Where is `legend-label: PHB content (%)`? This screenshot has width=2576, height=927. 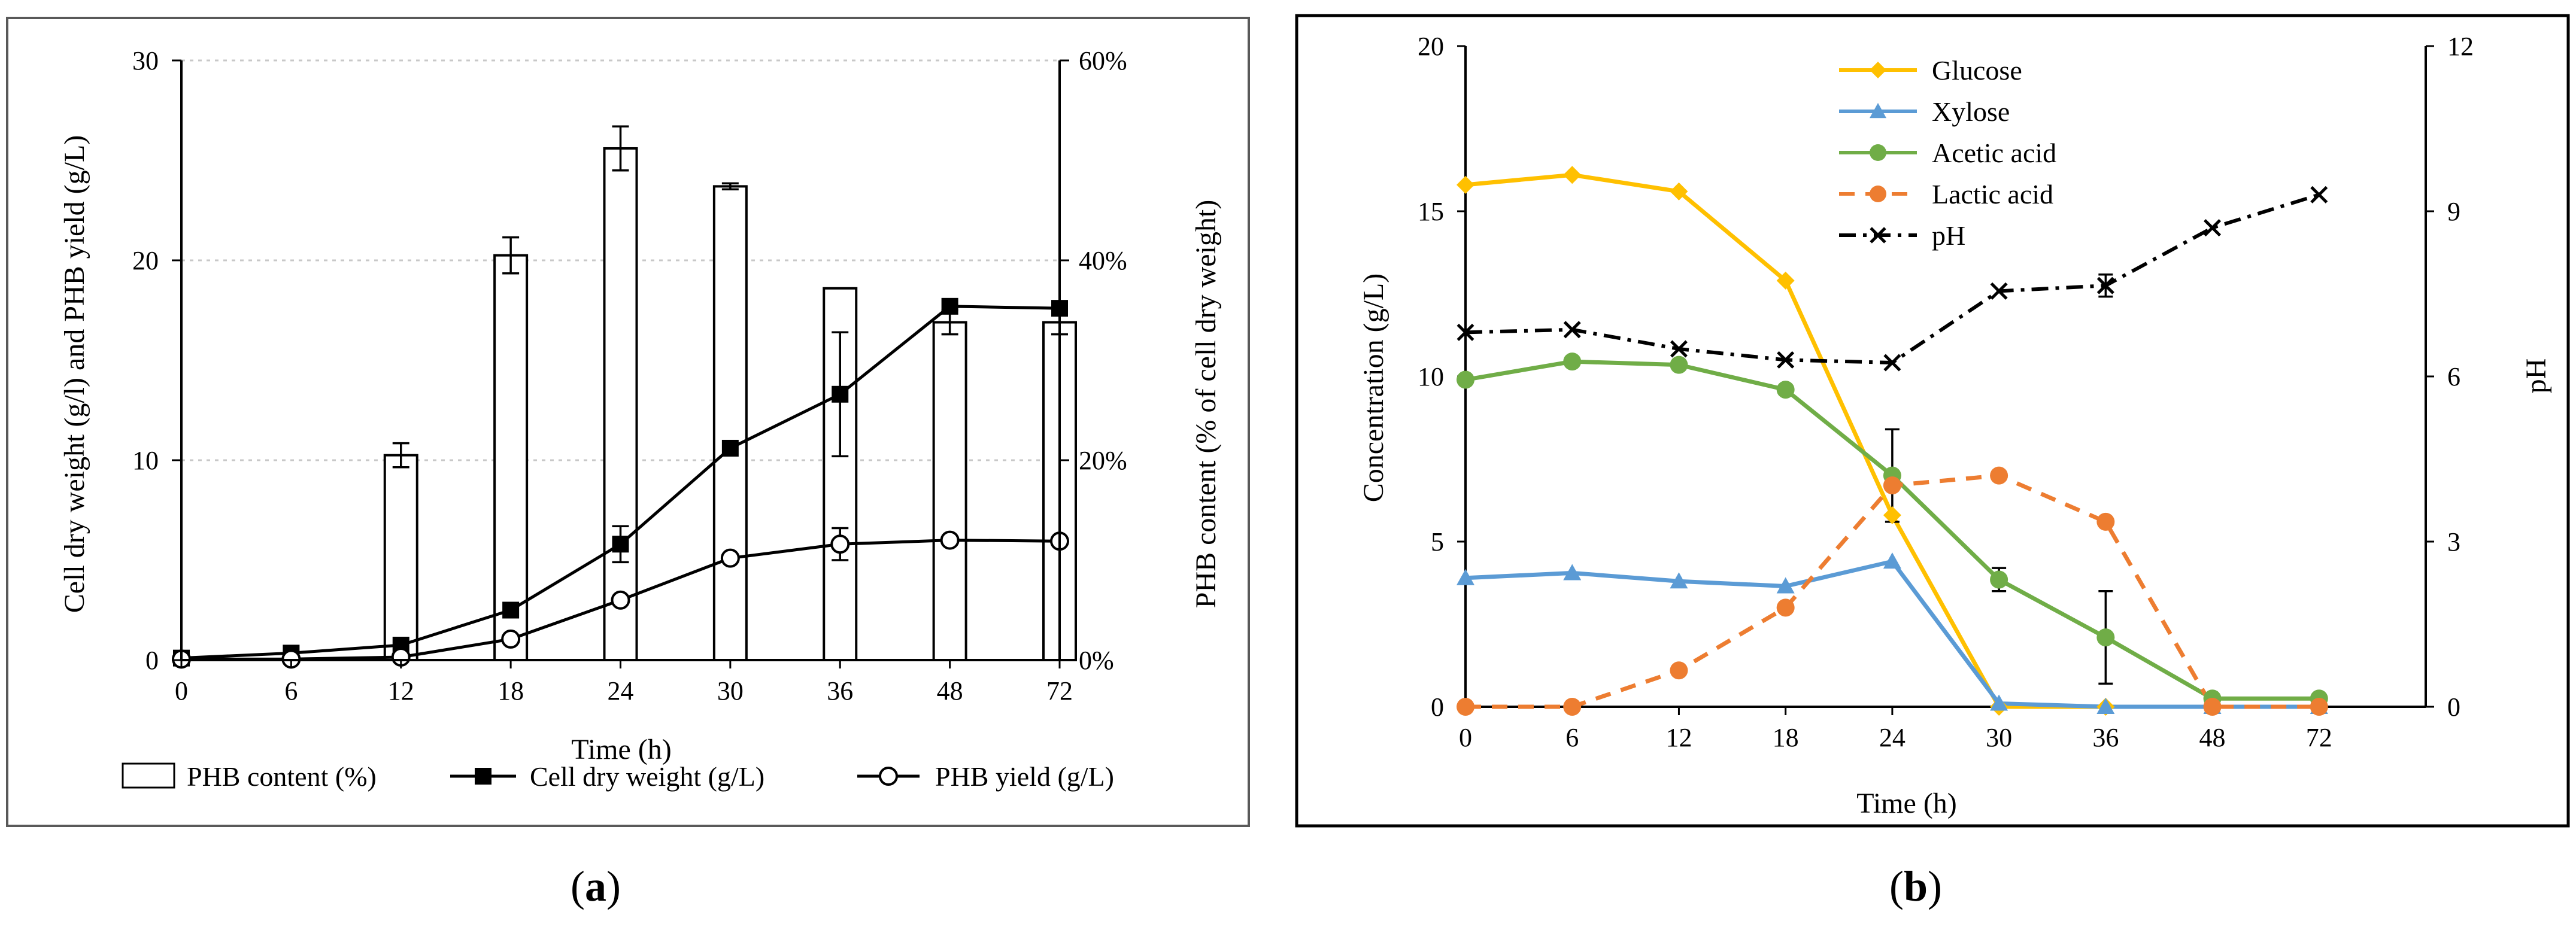
legend-label: PHB content (%) is located at coordinates (282, 776).